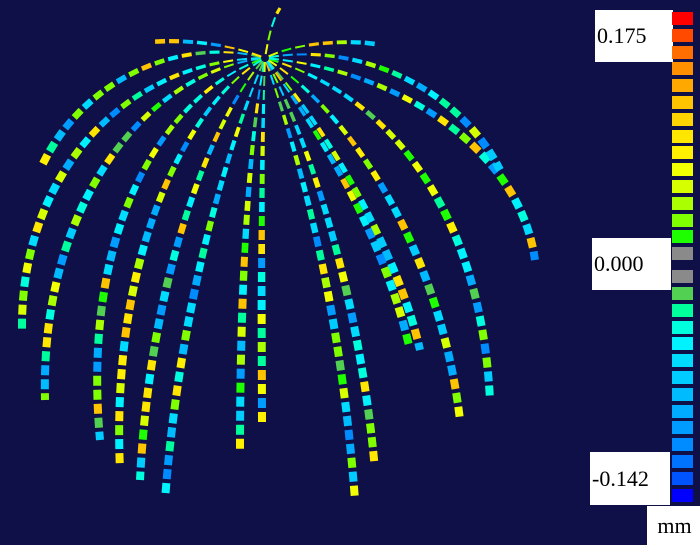 The width and height of the screenshot is (700, 545). I want to click on legend-max-label: 0.175, so click(634, 36).